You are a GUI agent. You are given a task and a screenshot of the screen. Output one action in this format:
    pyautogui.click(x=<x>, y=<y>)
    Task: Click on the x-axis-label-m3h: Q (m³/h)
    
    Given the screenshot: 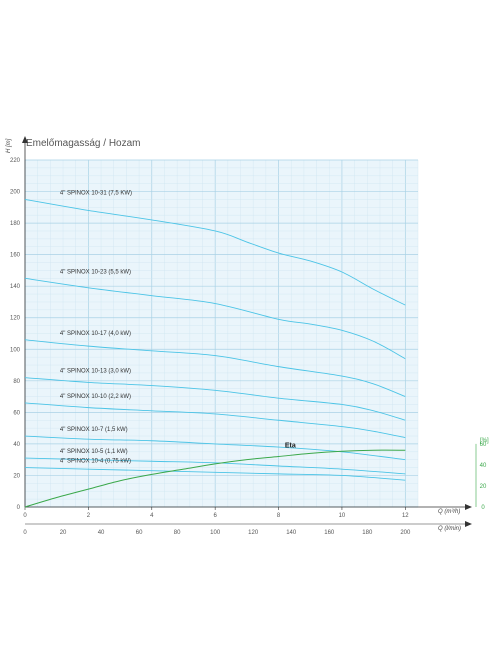 What is the action you would take?
    pyautogui.click(x=449, y=512)
    